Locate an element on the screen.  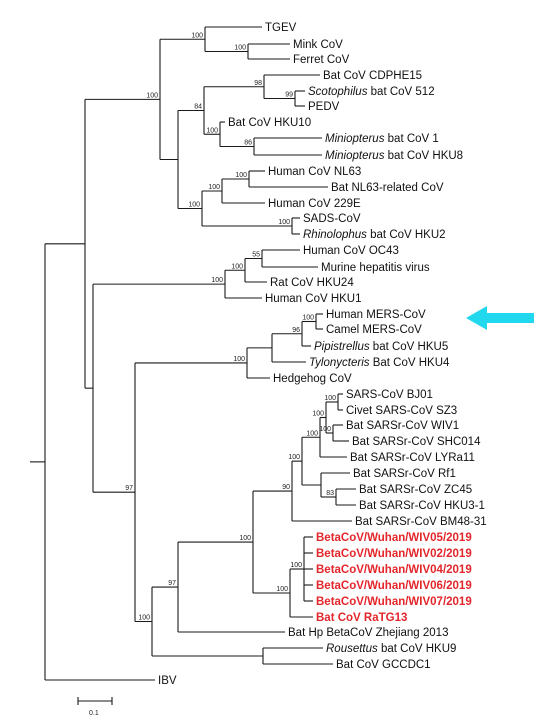
taxon-label-part: Bat SARSr-CoV BM48-31 is located at coordinates (421, 522).